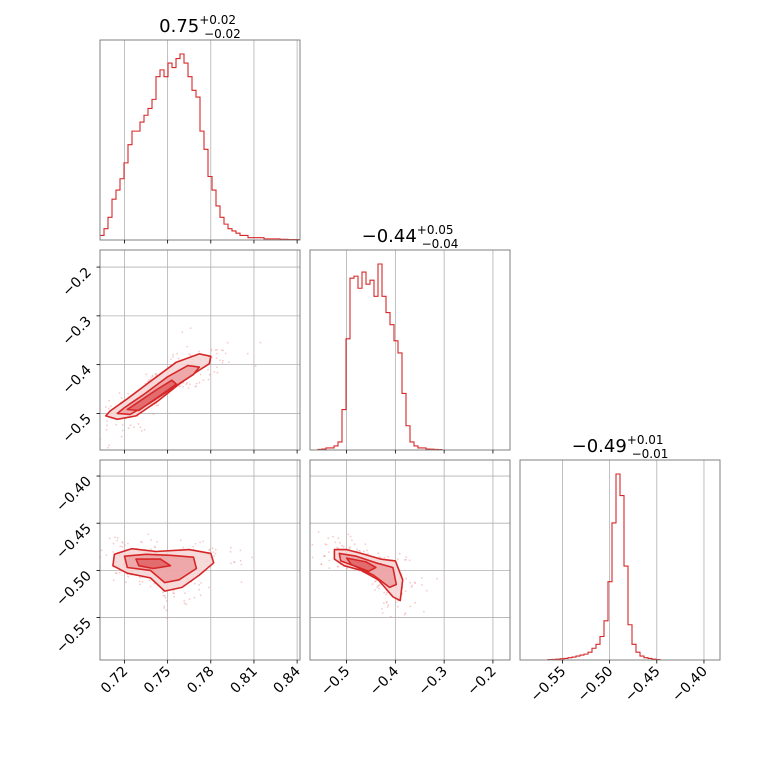 The image size is (760, 760). I want to click on title-value: −0.49, so click(599, 446).